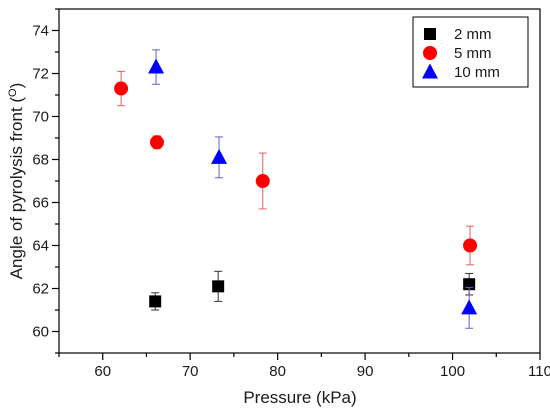  I want to click on legend: 2 mm 5 mm 10 mm, so click(470, 52).